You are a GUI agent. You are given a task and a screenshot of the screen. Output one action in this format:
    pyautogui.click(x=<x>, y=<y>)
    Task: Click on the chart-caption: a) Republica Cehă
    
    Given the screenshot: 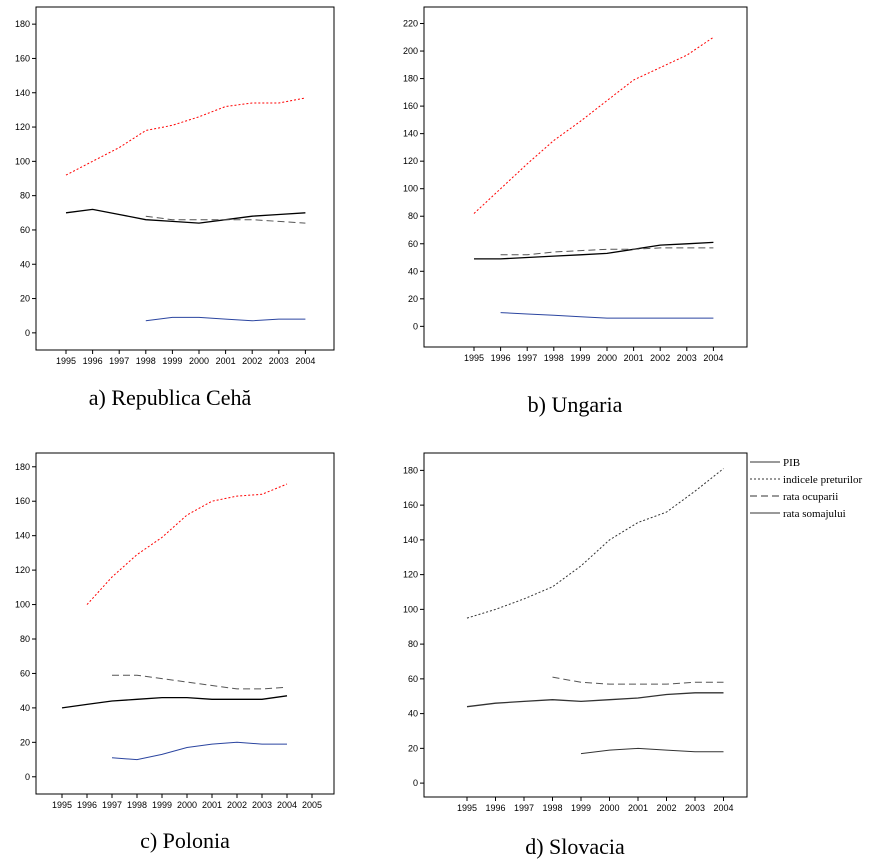 What is the action you would take?
    pyautogui.click(x=170, y=397)
    